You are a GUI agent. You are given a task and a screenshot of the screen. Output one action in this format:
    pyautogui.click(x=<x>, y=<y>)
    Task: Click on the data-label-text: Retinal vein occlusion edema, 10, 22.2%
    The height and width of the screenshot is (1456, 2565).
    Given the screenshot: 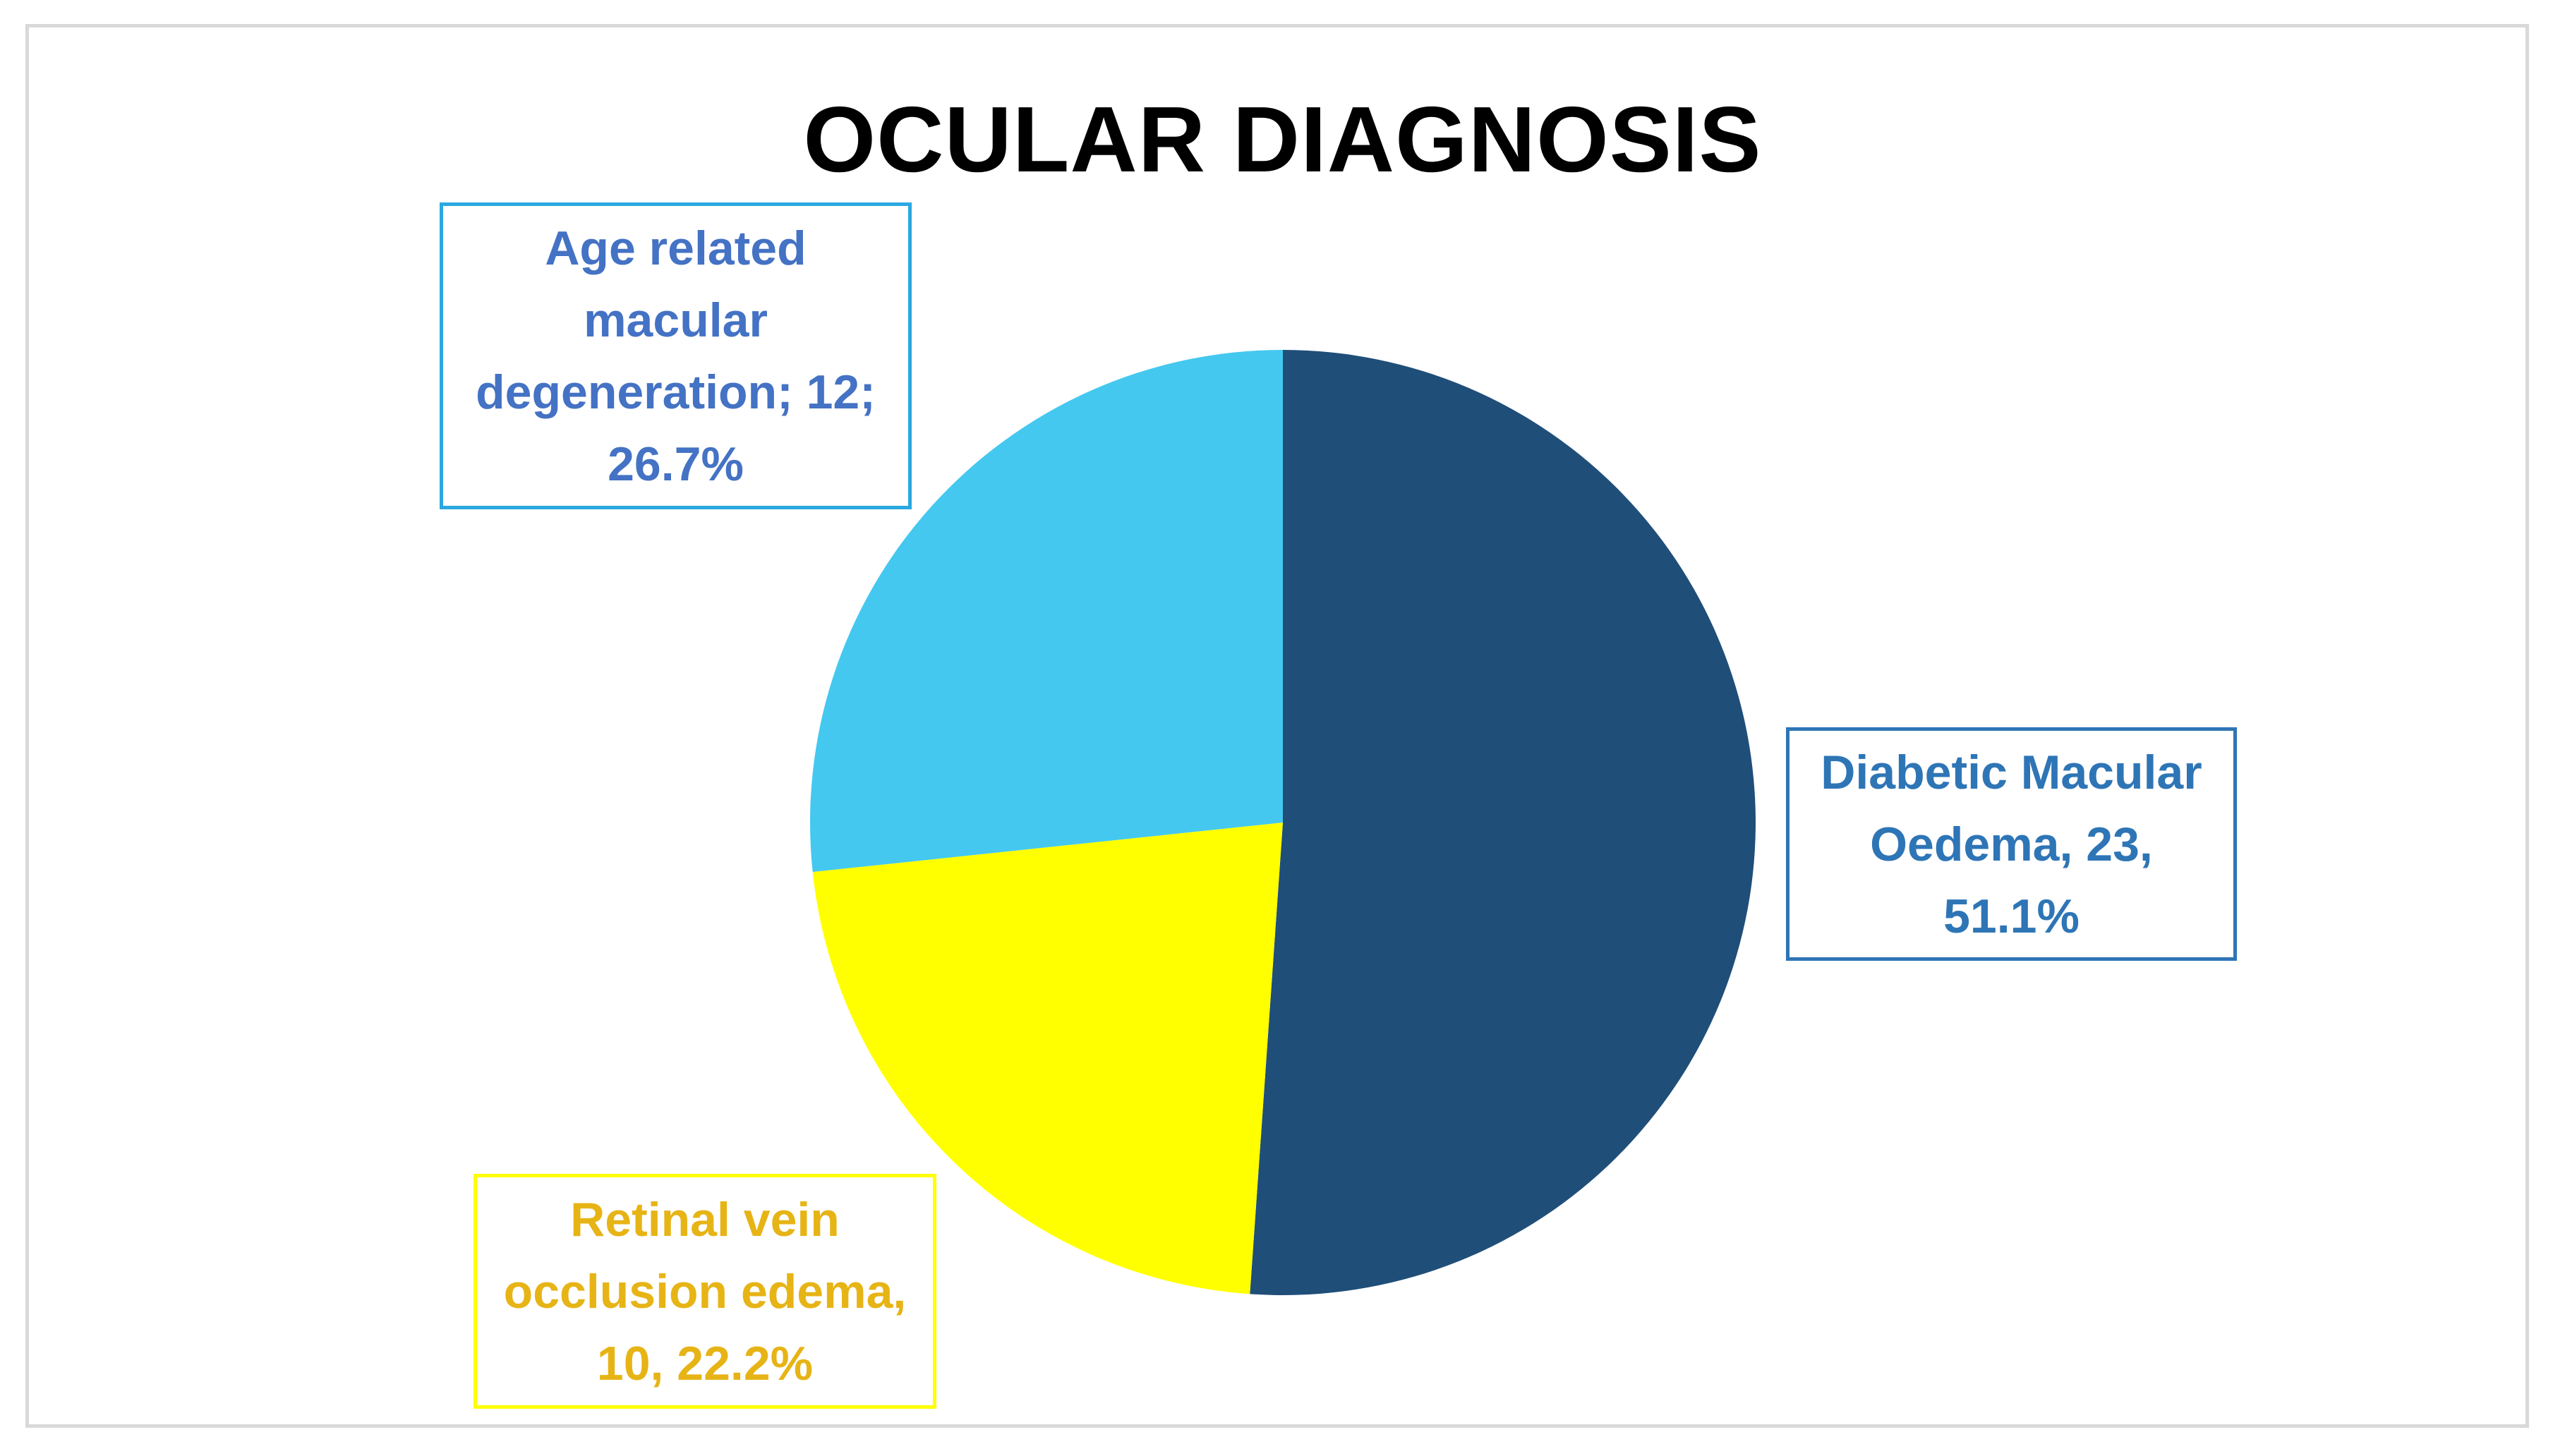 What is the action you would take?
    pyautogui.click(x=705, y=1291)
    